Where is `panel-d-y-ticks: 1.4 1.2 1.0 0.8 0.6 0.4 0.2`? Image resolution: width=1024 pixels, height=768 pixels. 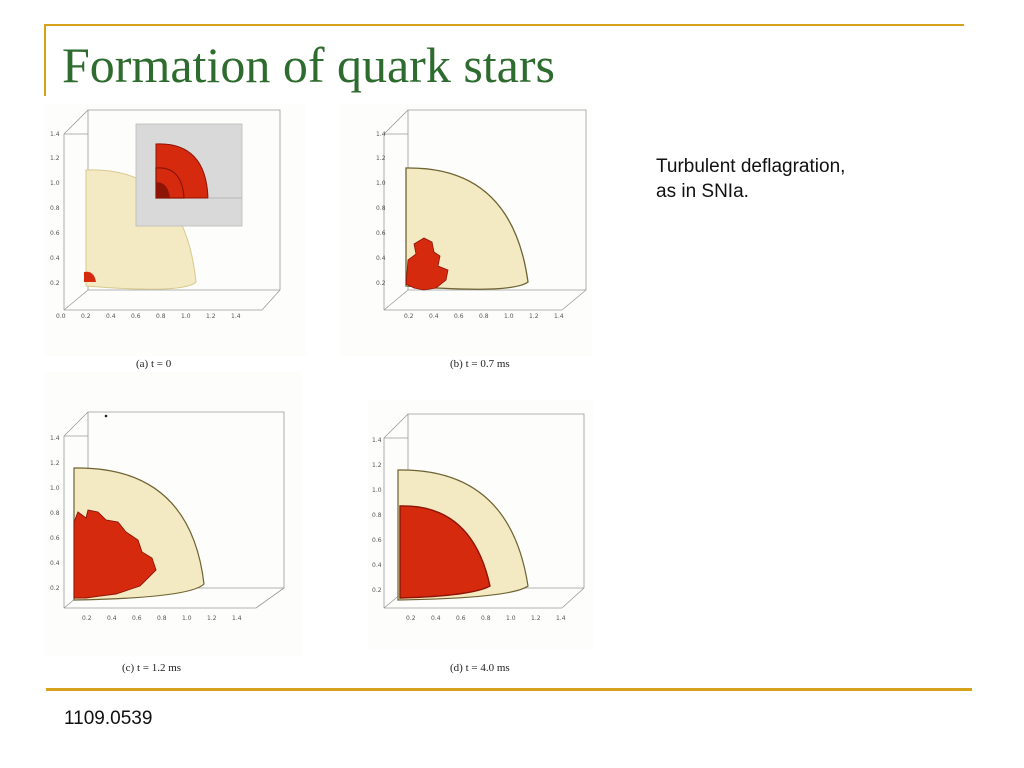 panel-d-y-ticks: 1.4 1.2 1.0 0.8 0.6 0.4 0.2 is located at coordinates (377, 515).